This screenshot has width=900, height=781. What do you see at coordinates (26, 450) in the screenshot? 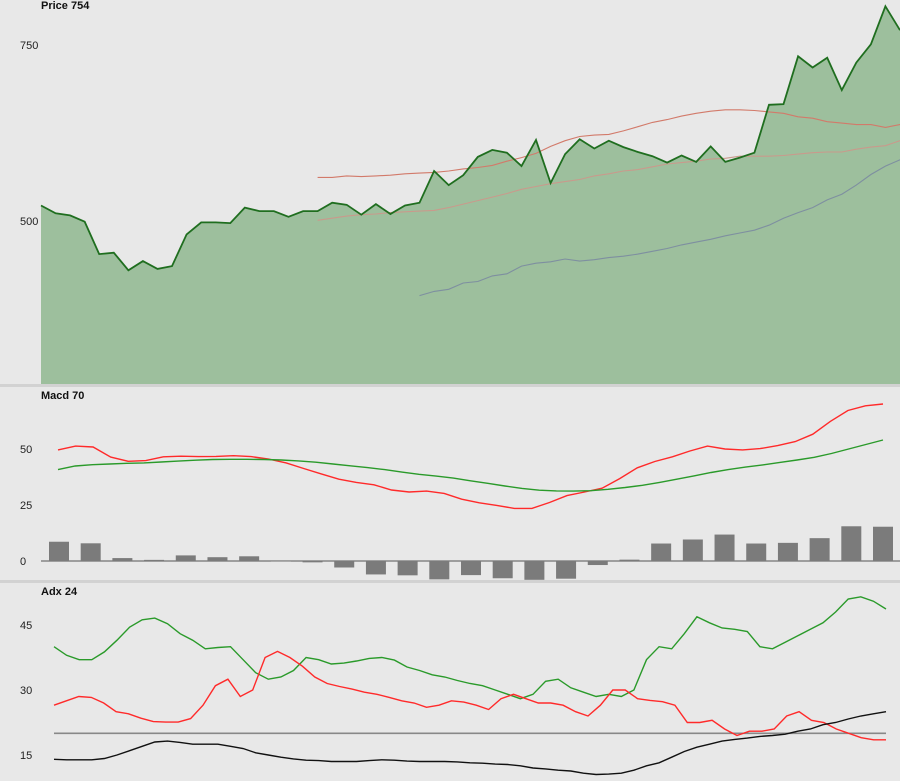
I see `y-tick-label: 50` at bounding box center [26, 450].